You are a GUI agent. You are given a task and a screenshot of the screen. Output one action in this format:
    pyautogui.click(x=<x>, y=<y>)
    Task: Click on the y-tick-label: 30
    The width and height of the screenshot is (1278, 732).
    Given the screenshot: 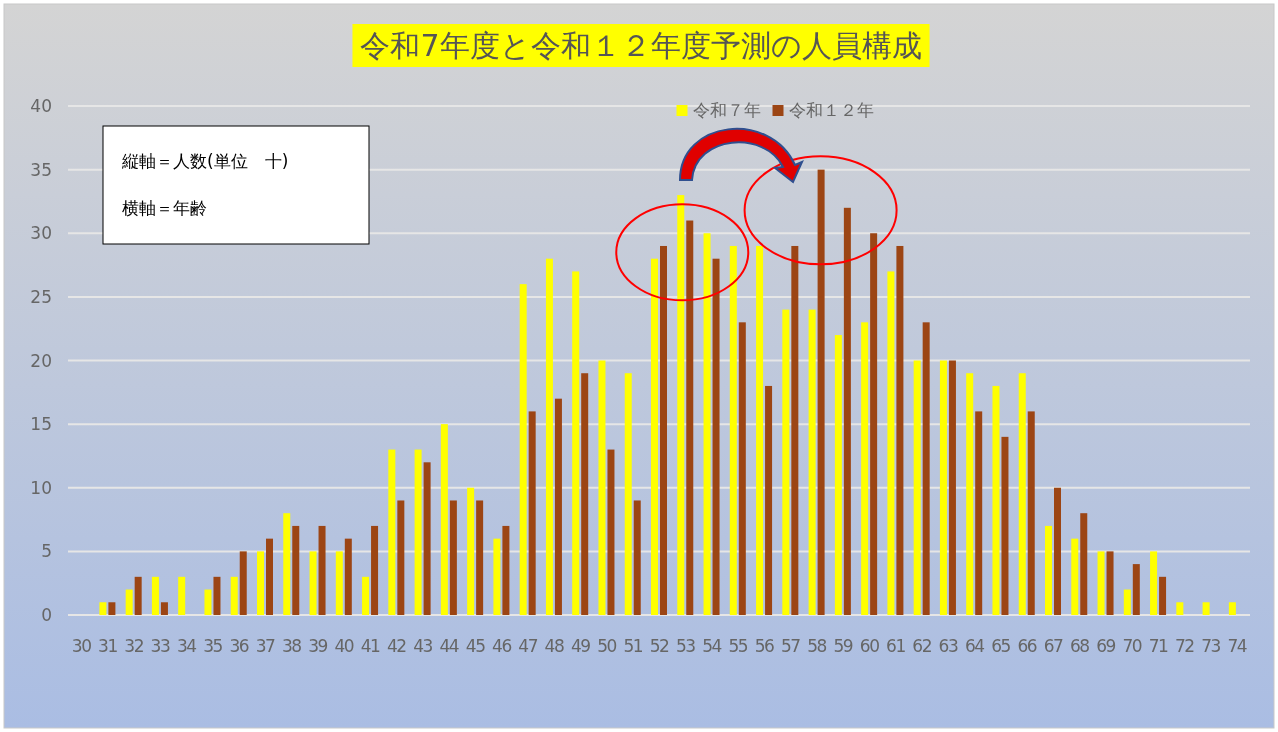 What is the action you would take?
    pyautogui.click(x=41, y=233)
    